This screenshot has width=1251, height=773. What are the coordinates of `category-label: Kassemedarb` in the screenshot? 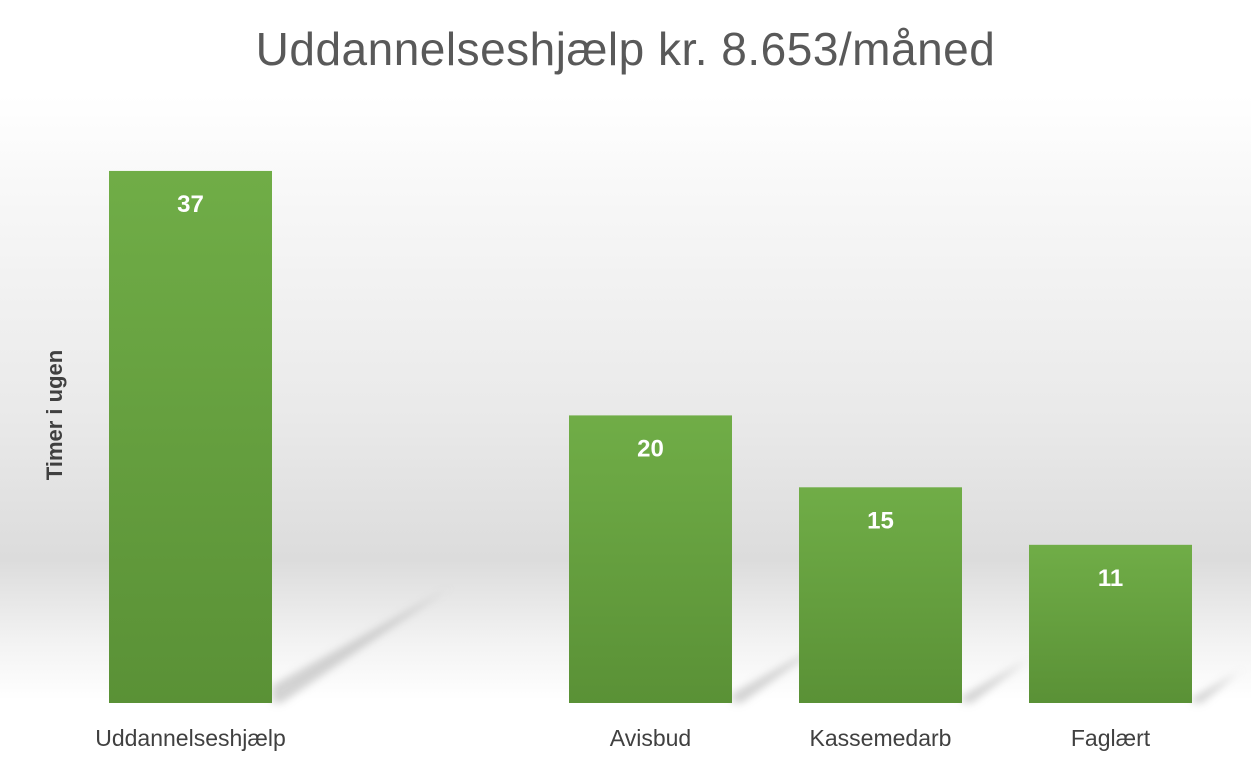 It's located at (881, 738).